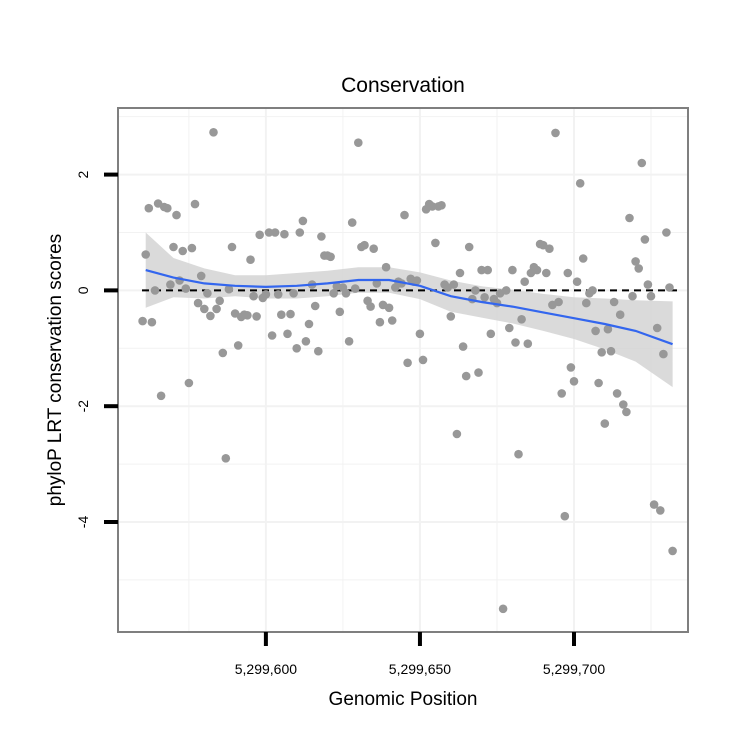  I want to click on chart-title: Conservation, so click(403, 85).